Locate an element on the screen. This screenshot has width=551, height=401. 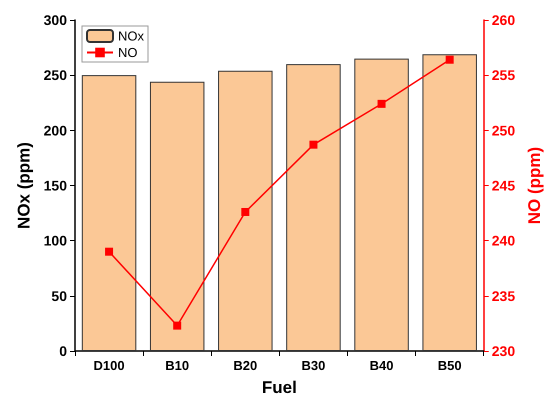
y-tick-label: 100 is located at coordinates (56, 240).